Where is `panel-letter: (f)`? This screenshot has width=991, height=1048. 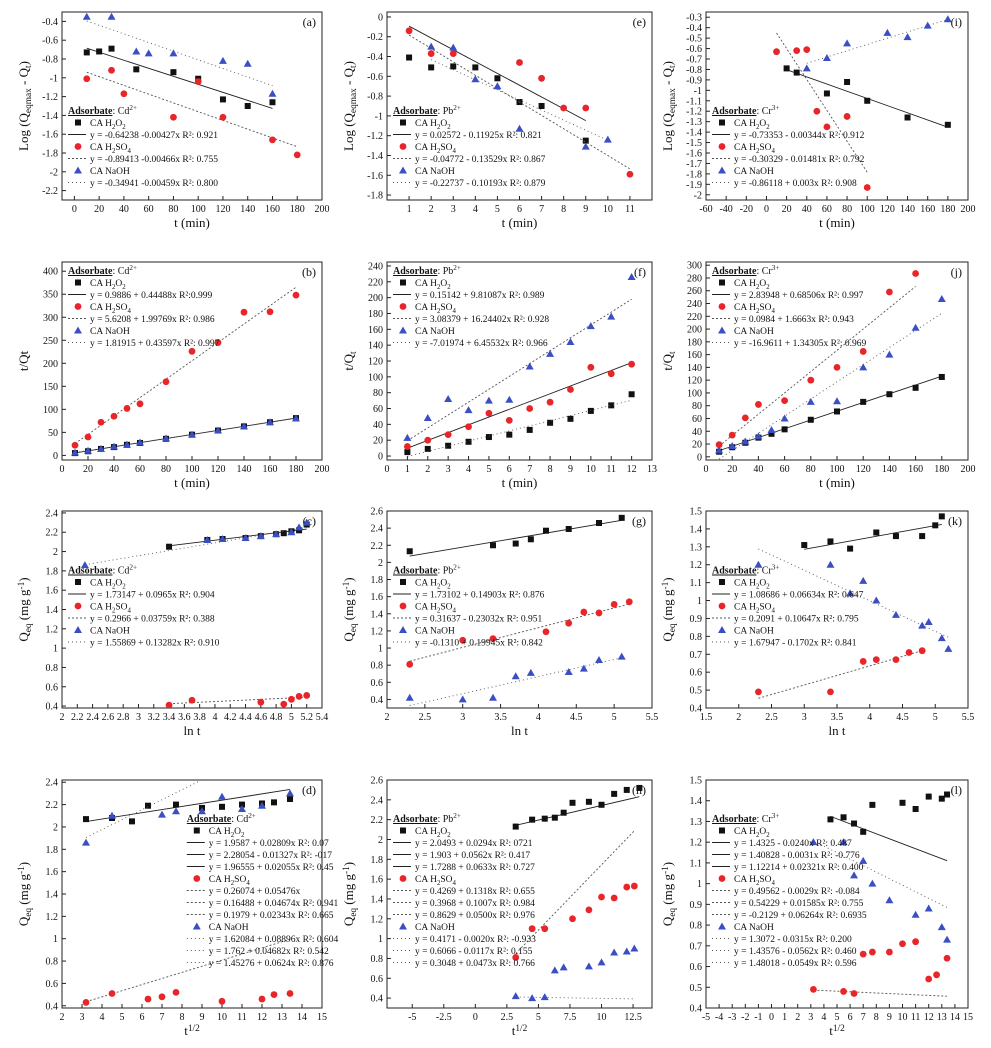
panel-letter: (f) is located at coordinates (640, 272).